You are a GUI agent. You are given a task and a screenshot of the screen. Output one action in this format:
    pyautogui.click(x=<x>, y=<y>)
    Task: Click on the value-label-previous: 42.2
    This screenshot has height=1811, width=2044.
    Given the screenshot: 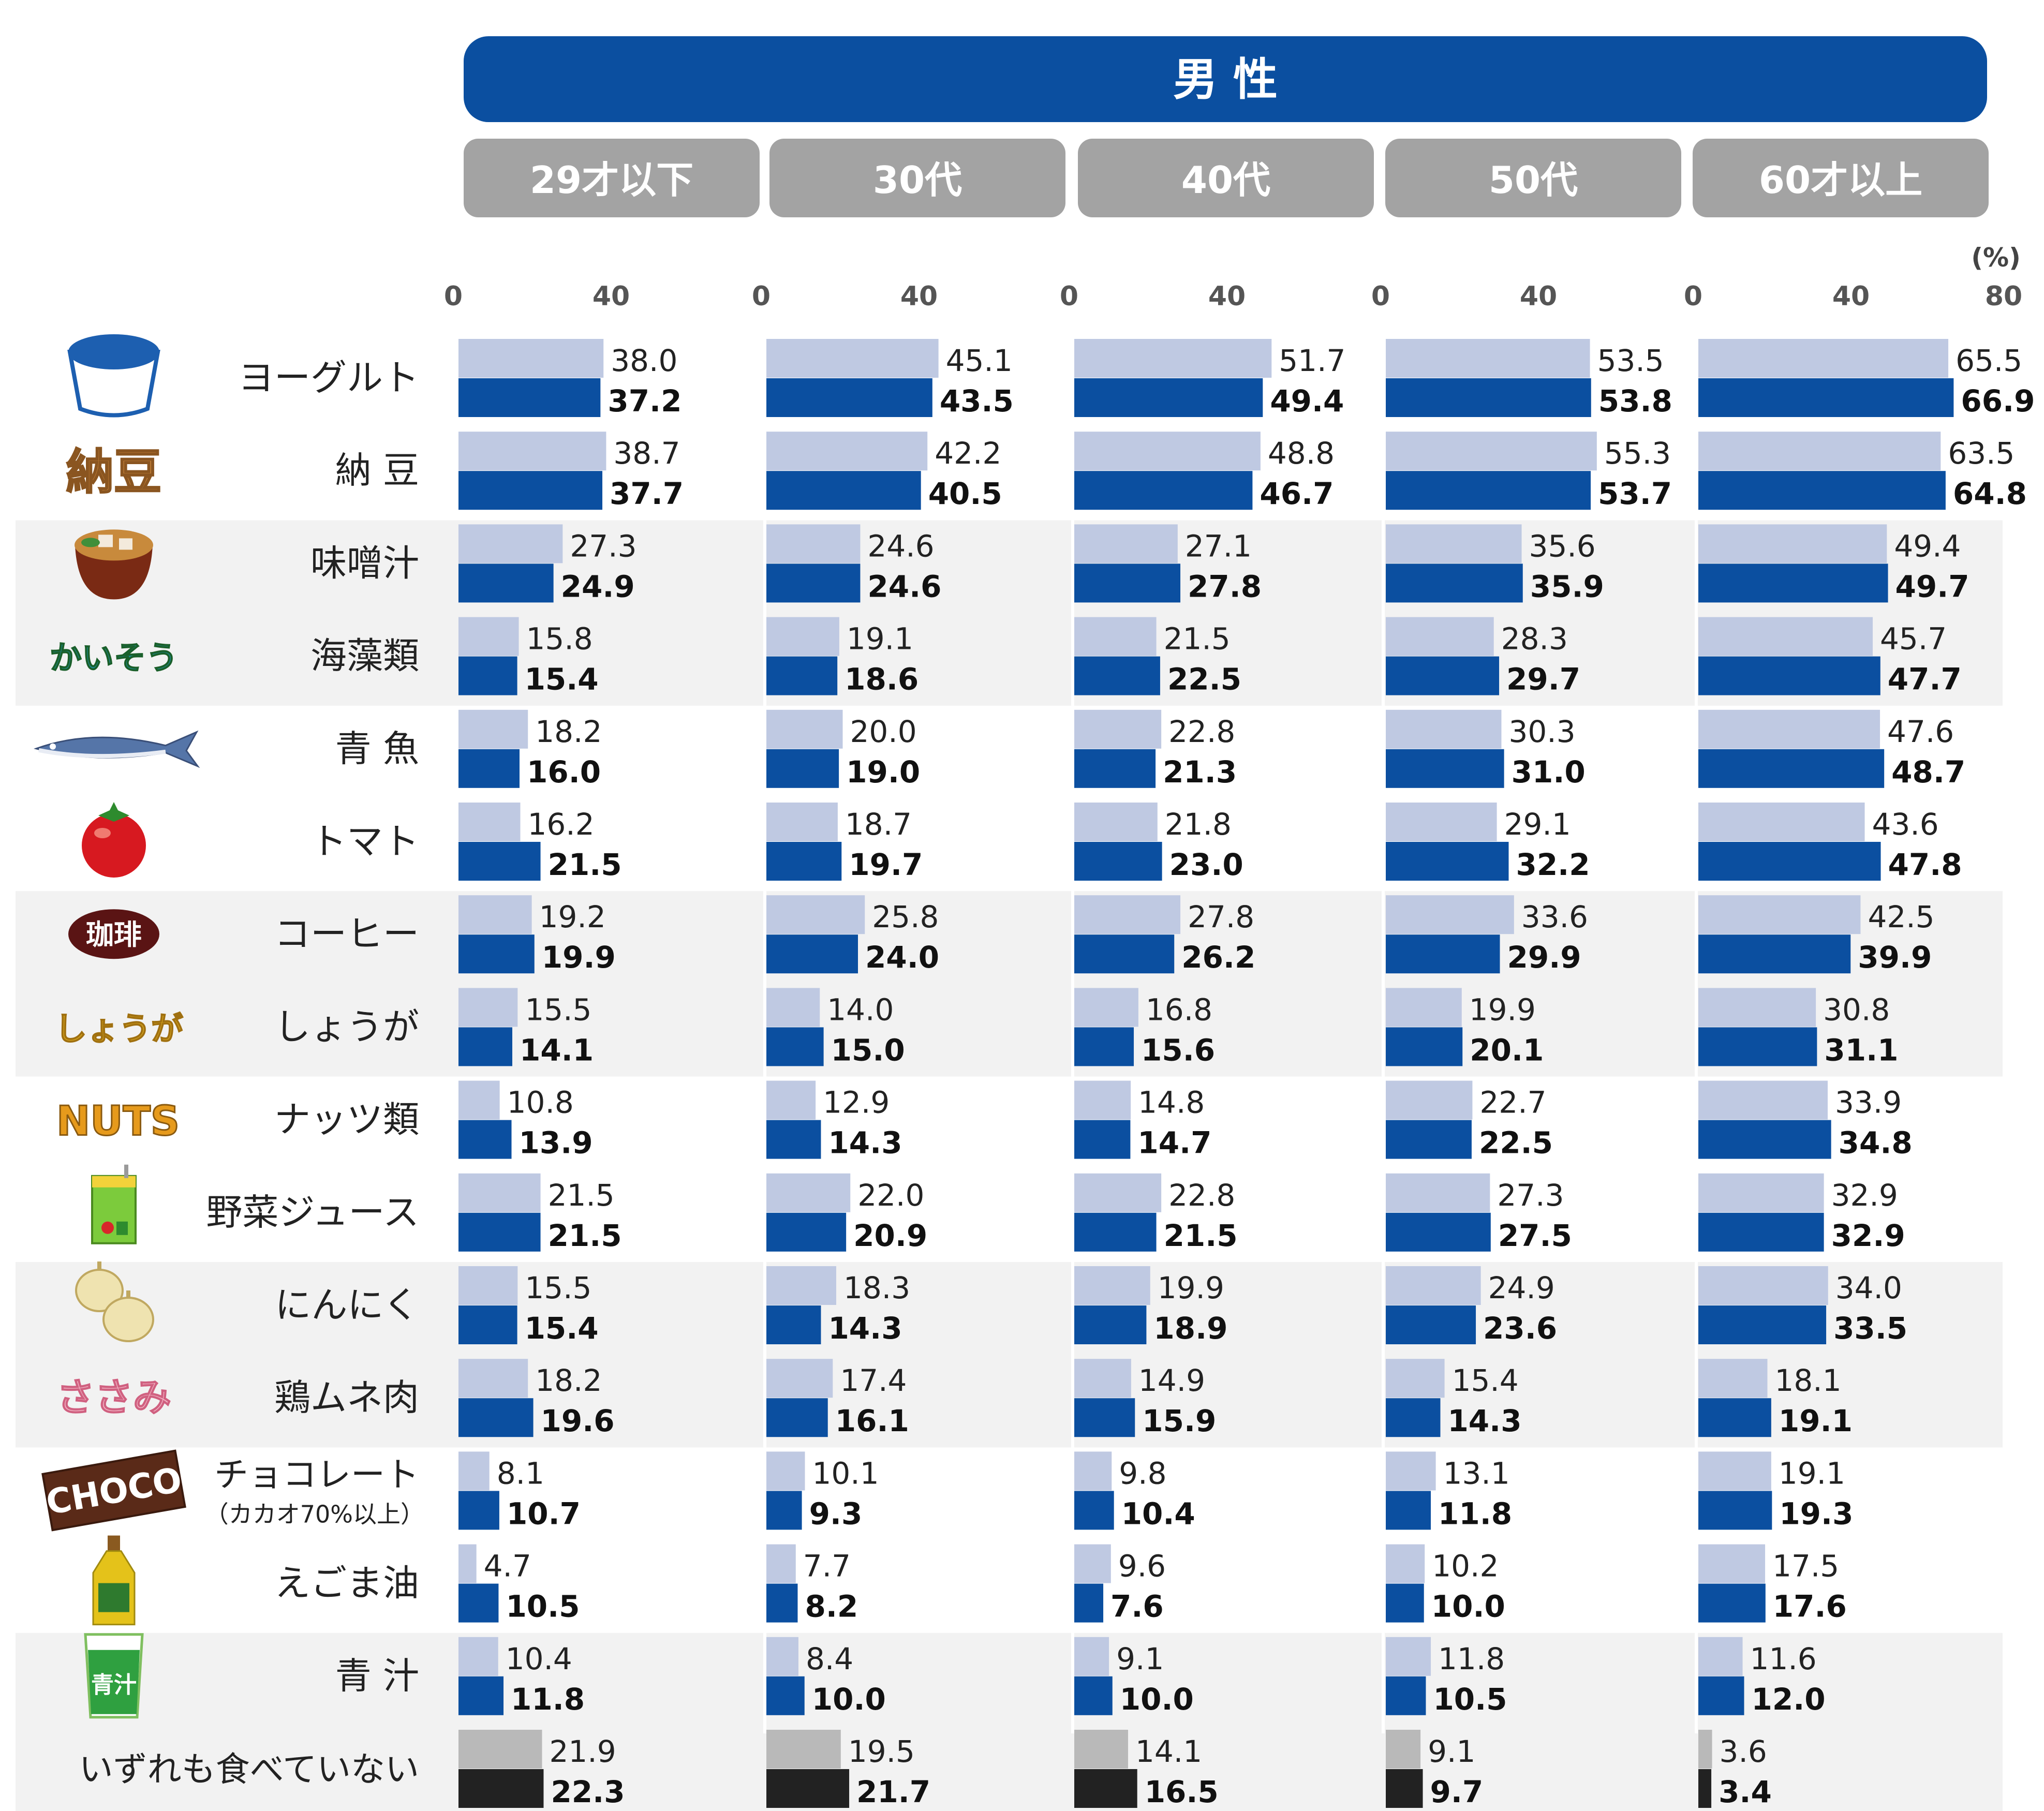 What is the action you would take?
    pyautogui.click(x=968, y=453)
    